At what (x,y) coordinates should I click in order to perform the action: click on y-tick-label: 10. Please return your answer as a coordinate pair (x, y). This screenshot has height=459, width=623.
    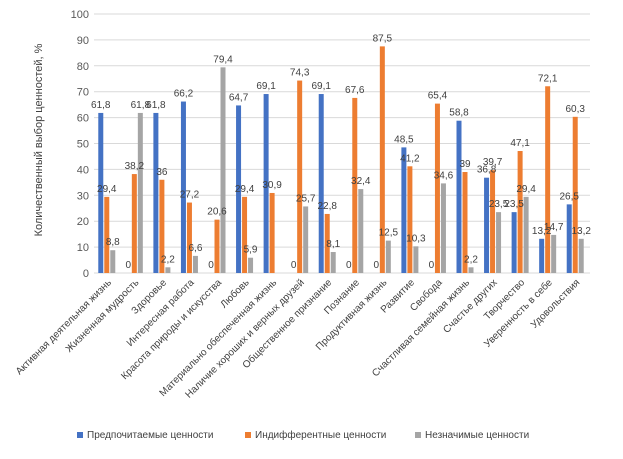
    Looking at the image, I should click on (83, 248).